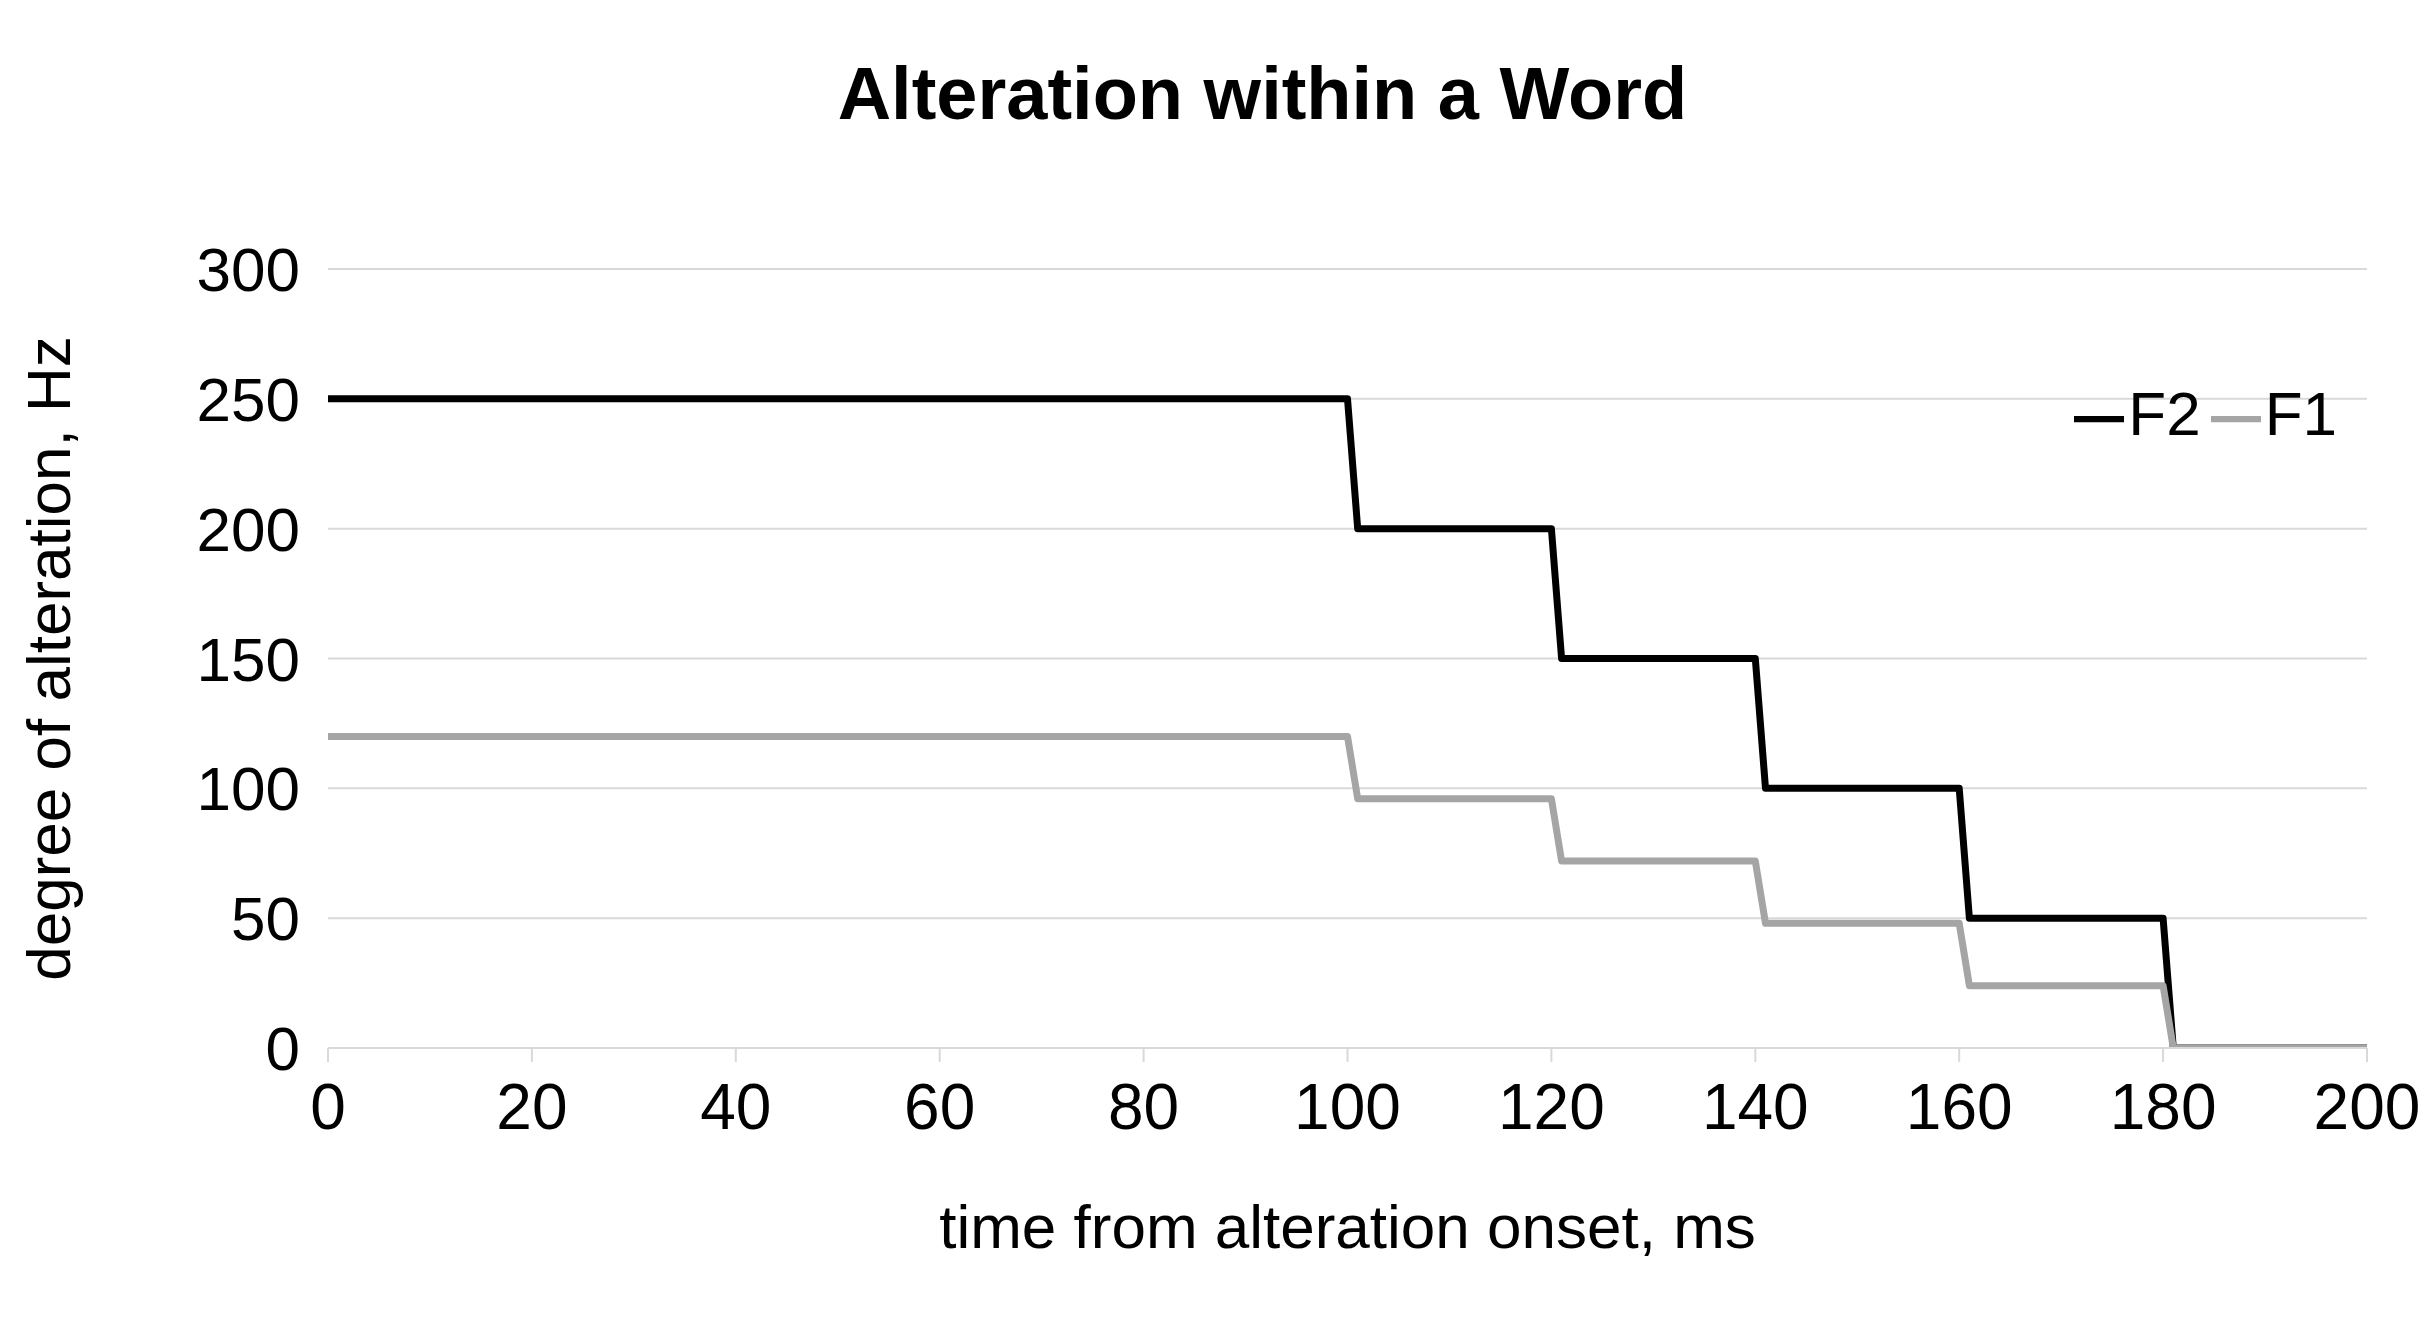 This screenshot has height=1323, width=2435. I want to click on x-tick-label: 40, so click(736, 1107).